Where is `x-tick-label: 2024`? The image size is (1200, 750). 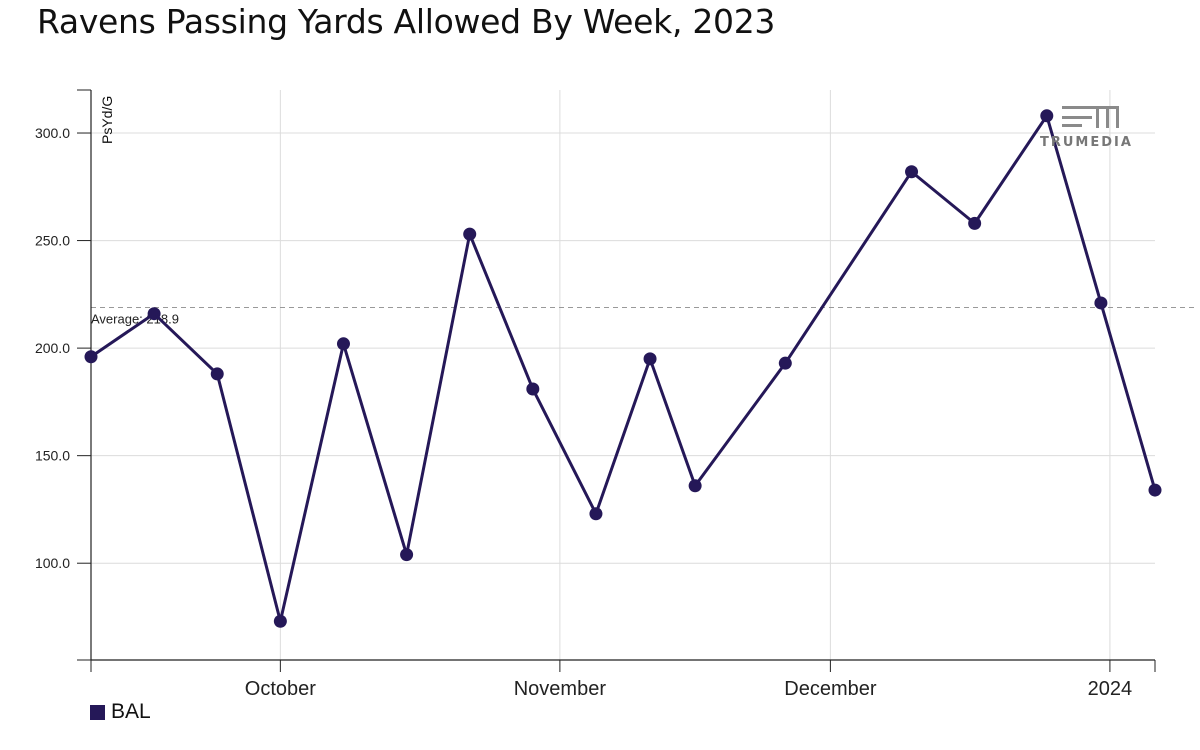 x-tick-label: 2024 is located at coordinates (1110, 689).